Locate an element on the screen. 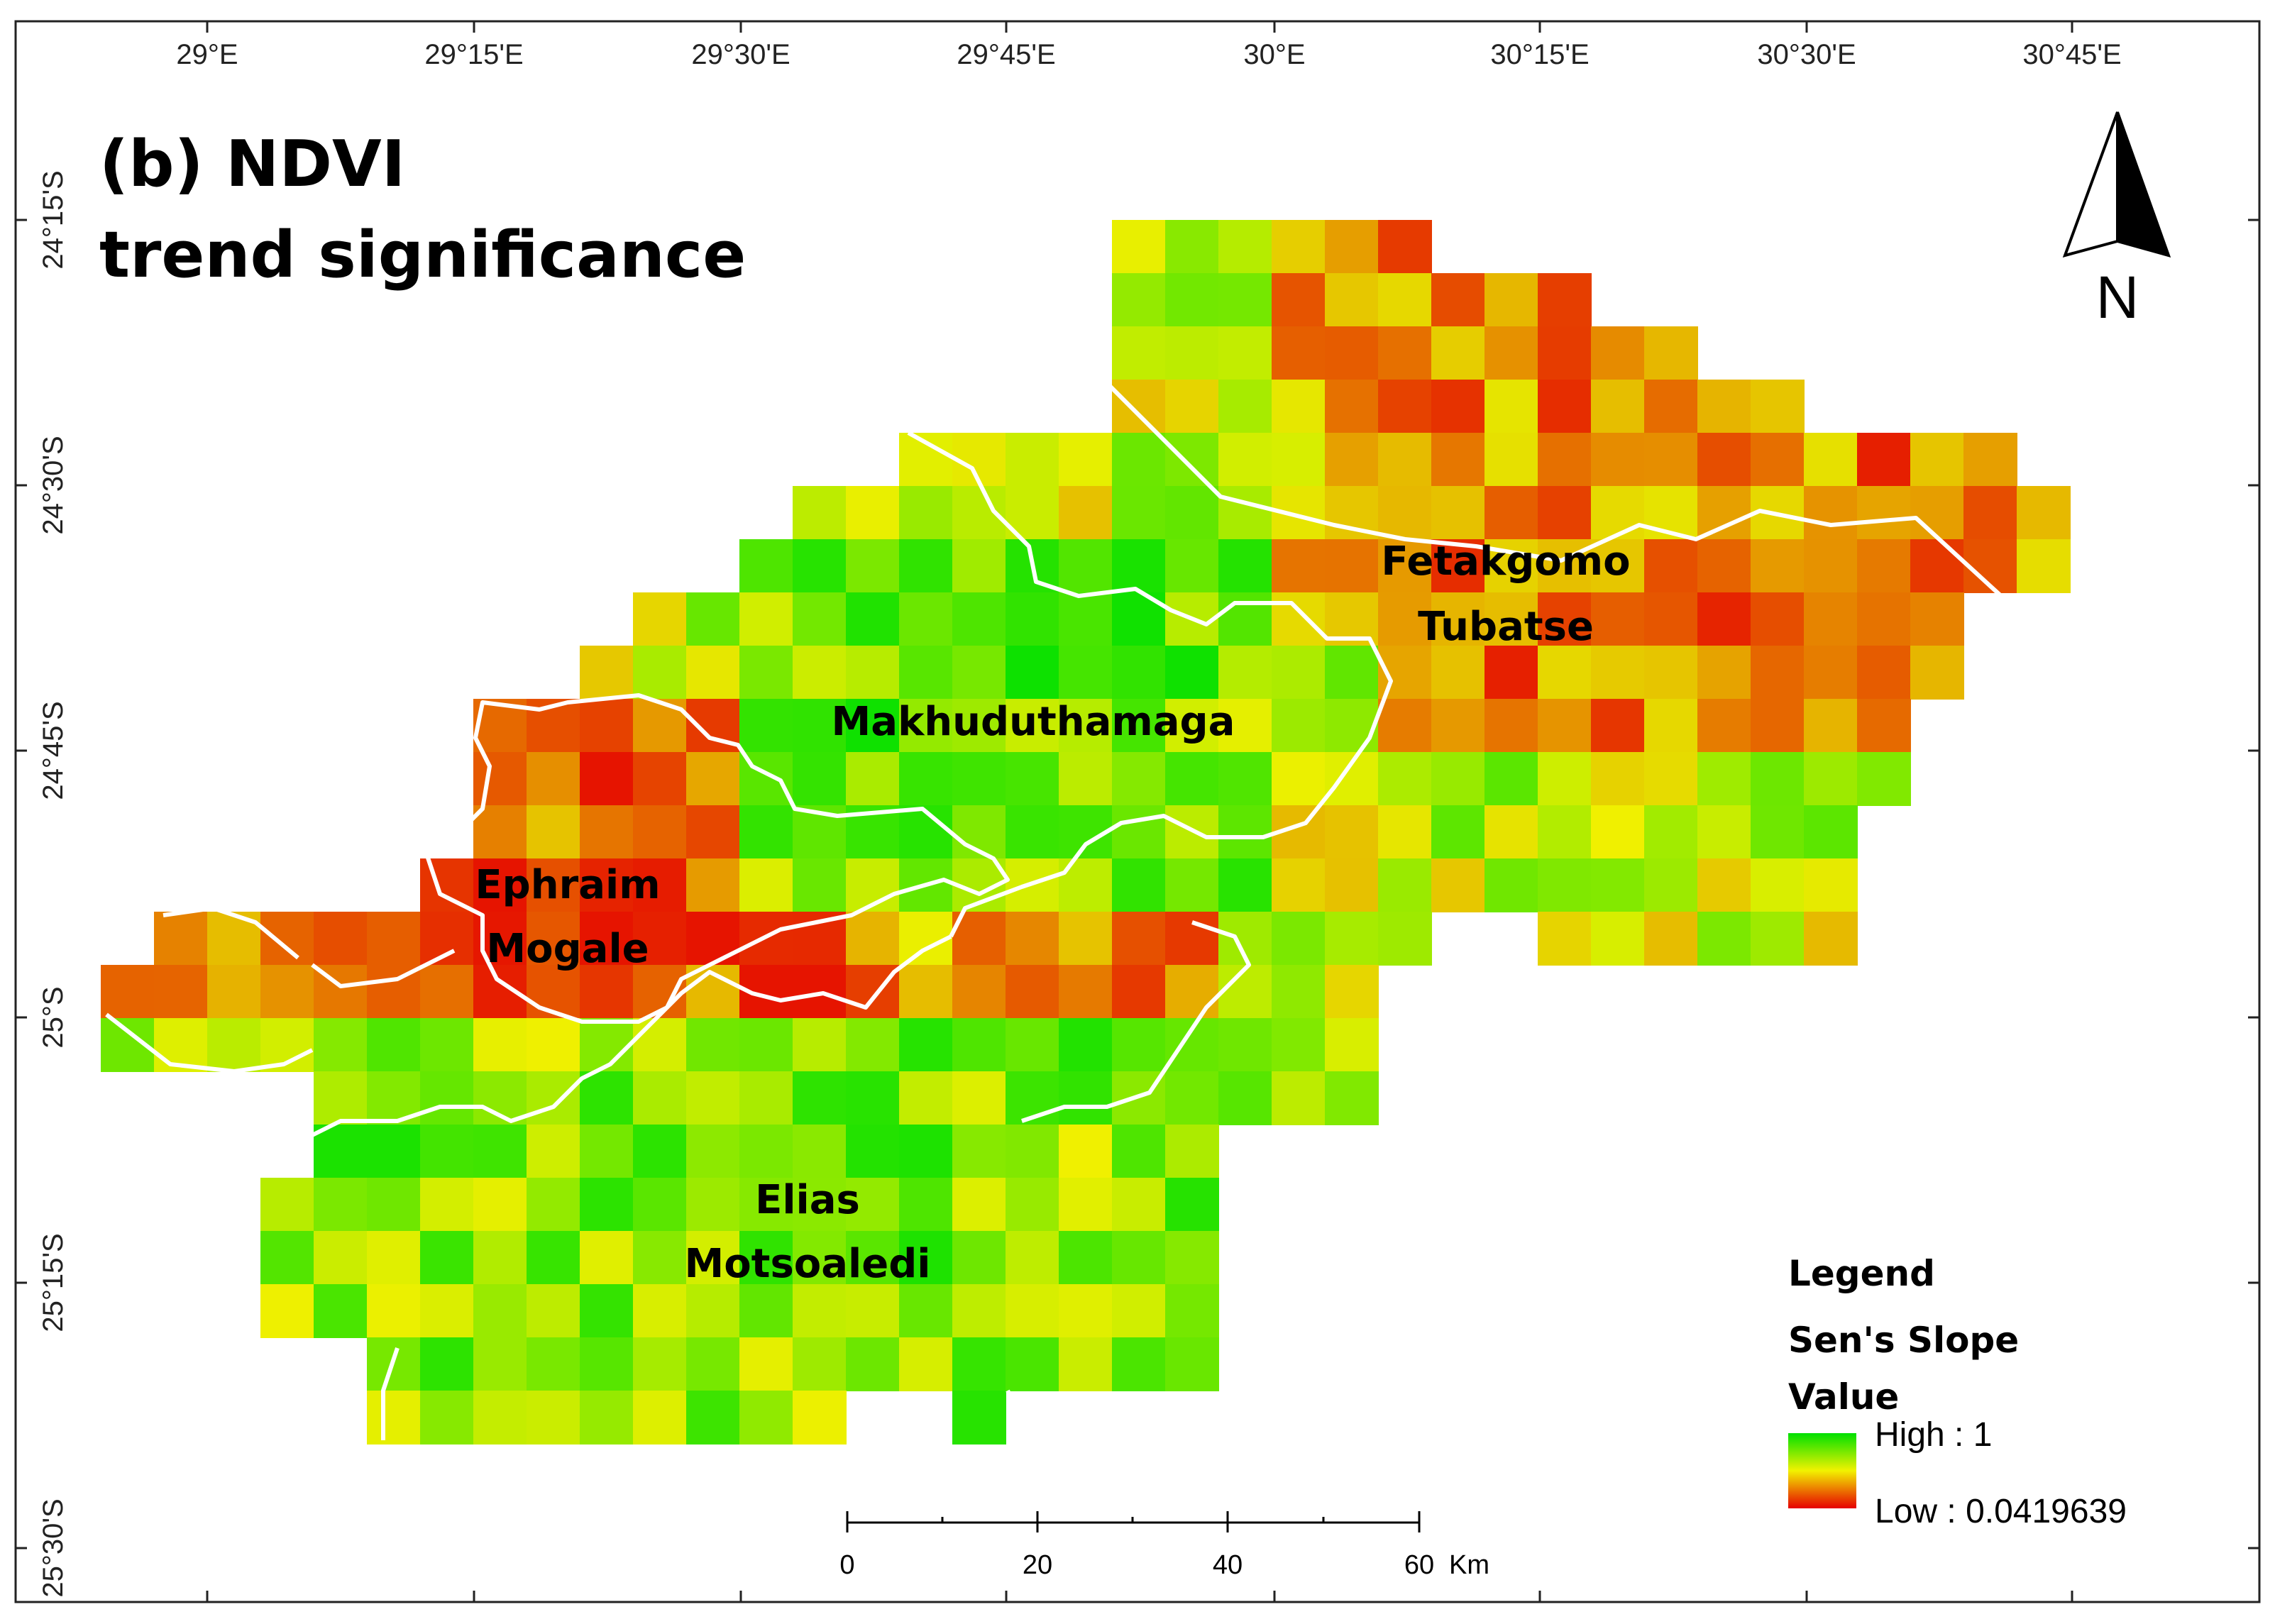 The image size is (2275, 1624). label-fetakgomo: Fetakgomo is located at coordinates (1506, 562).